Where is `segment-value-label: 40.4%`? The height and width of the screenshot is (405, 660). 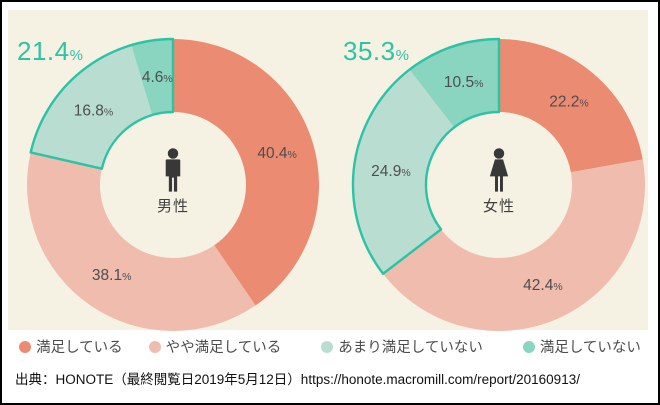
segment-value-label: 40.4% is located at coordinates (277, 153).